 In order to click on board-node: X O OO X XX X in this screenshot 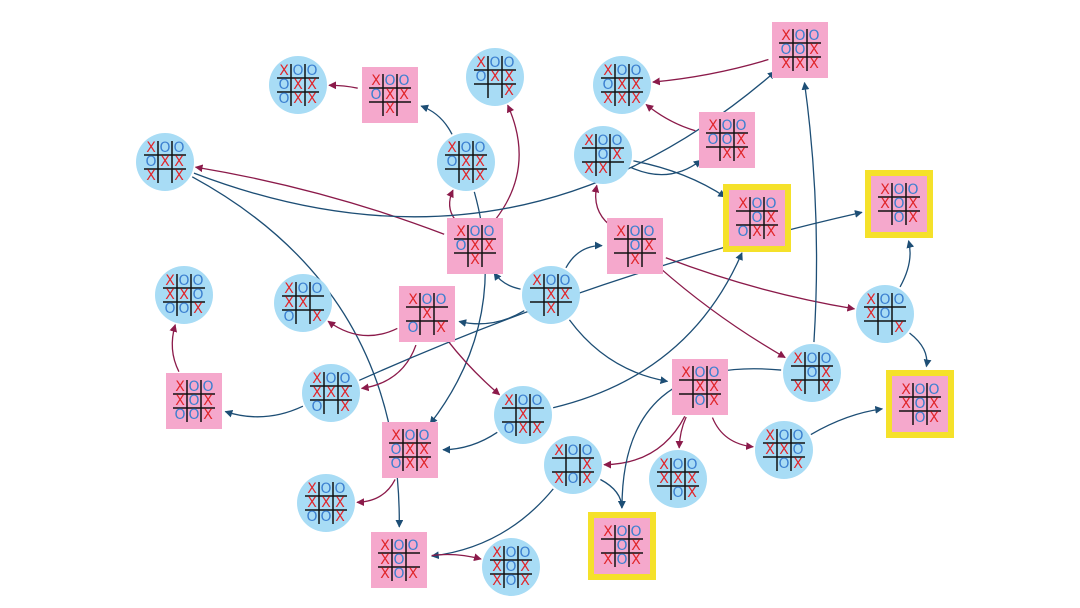, I will do `click(165, 162)`.